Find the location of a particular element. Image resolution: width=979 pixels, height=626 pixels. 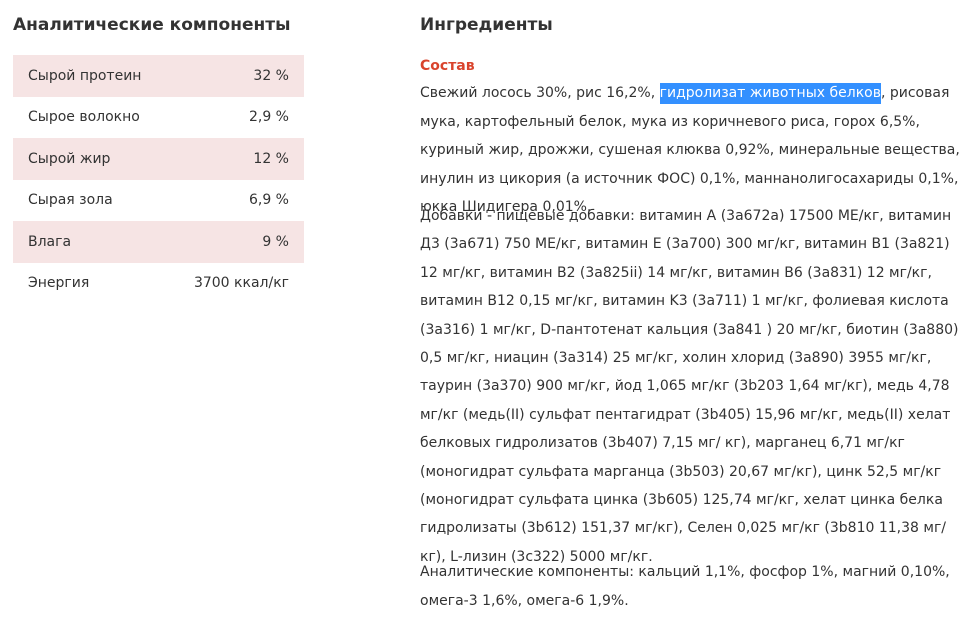

row-value: 3700 ккал/кг is located at coordinates (241, 283).